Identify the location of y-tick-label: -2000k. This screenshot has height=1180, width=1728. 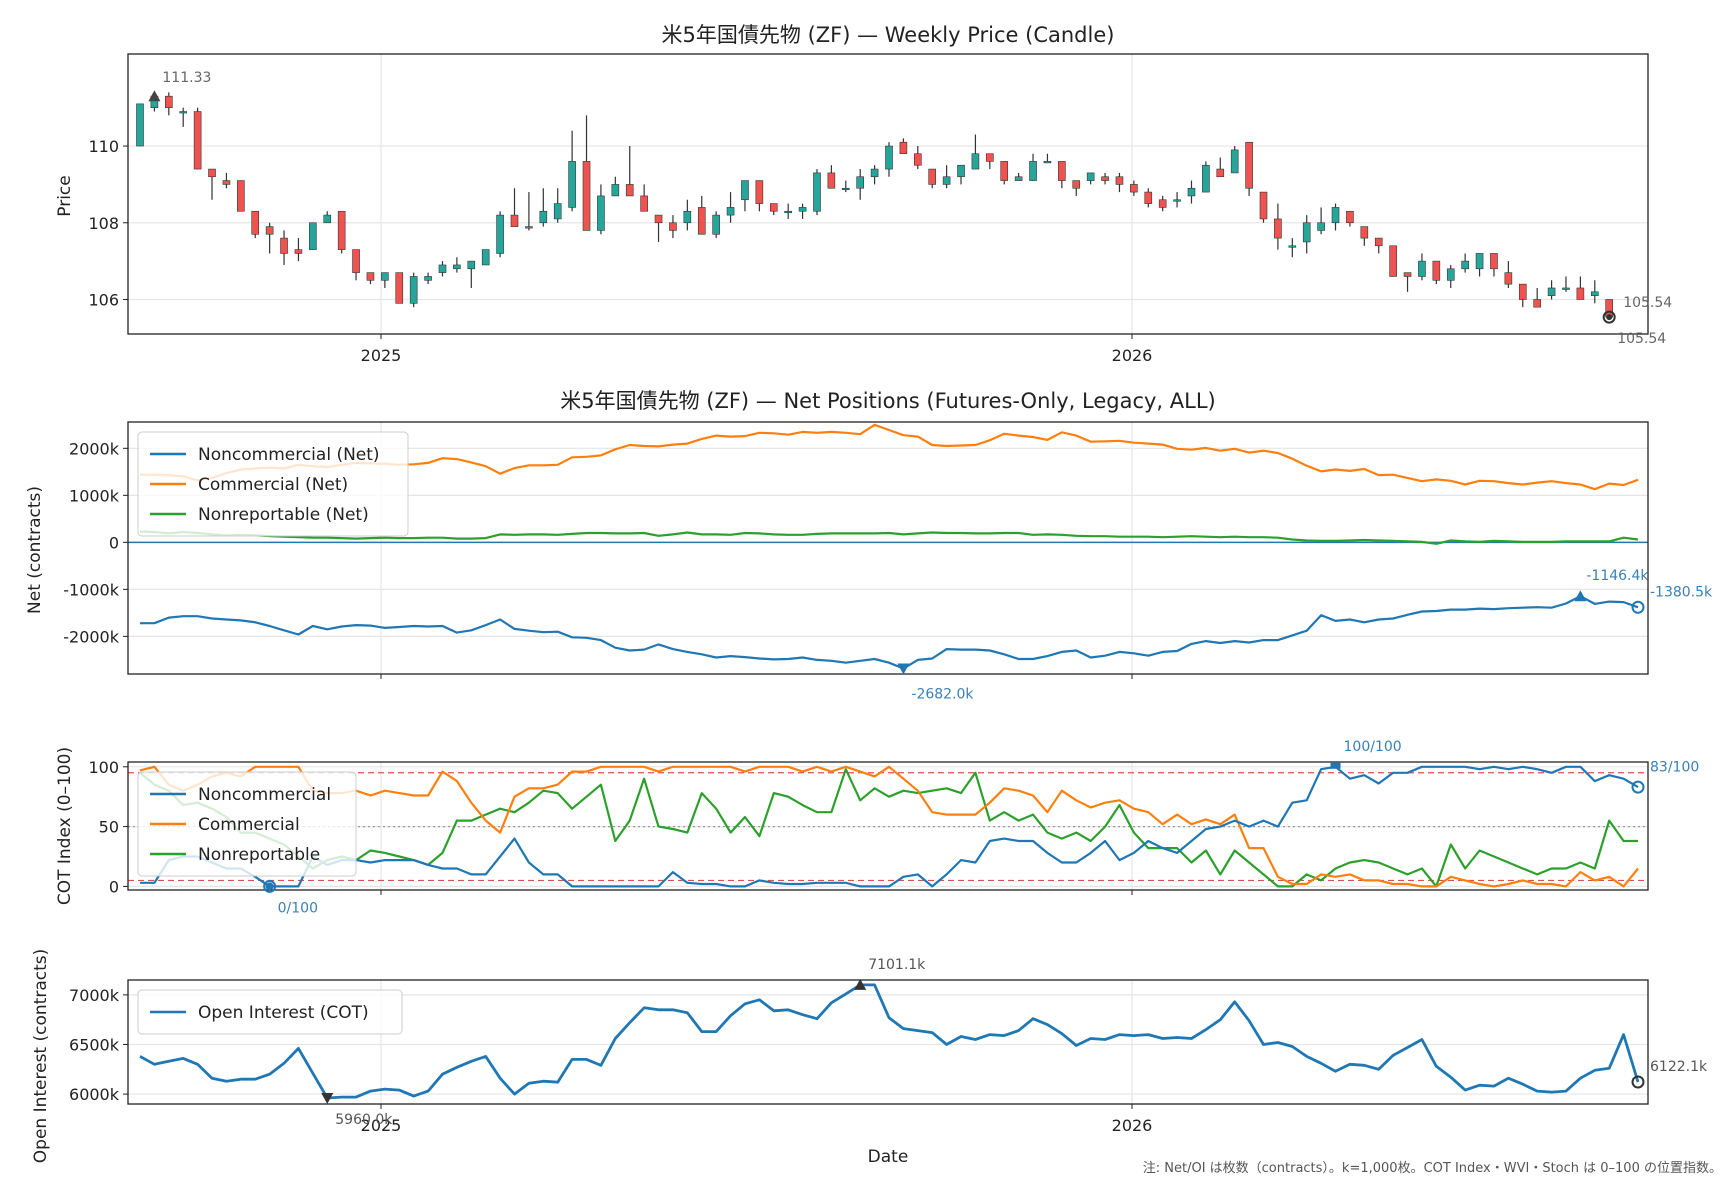
(91, 636).